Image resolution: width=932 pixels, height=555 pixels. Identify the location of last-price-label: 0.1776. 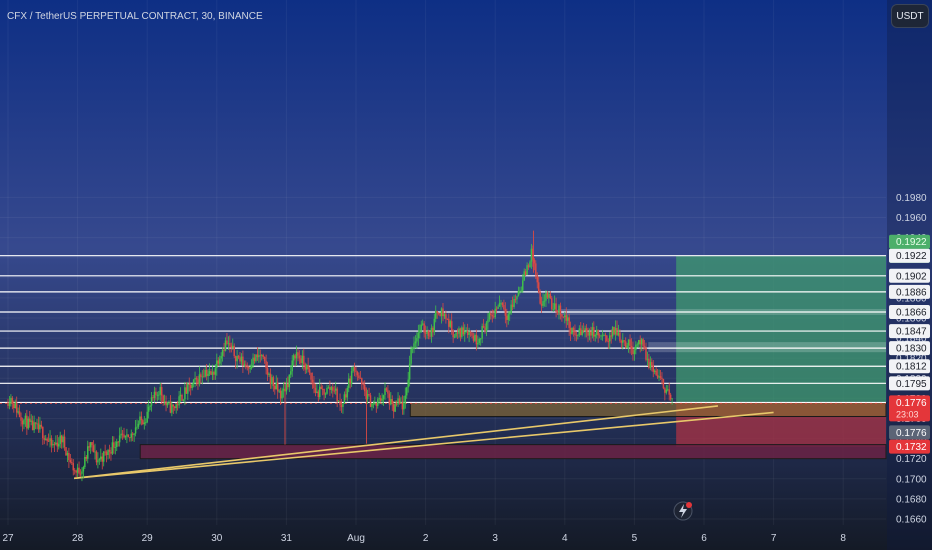
(911, 403).